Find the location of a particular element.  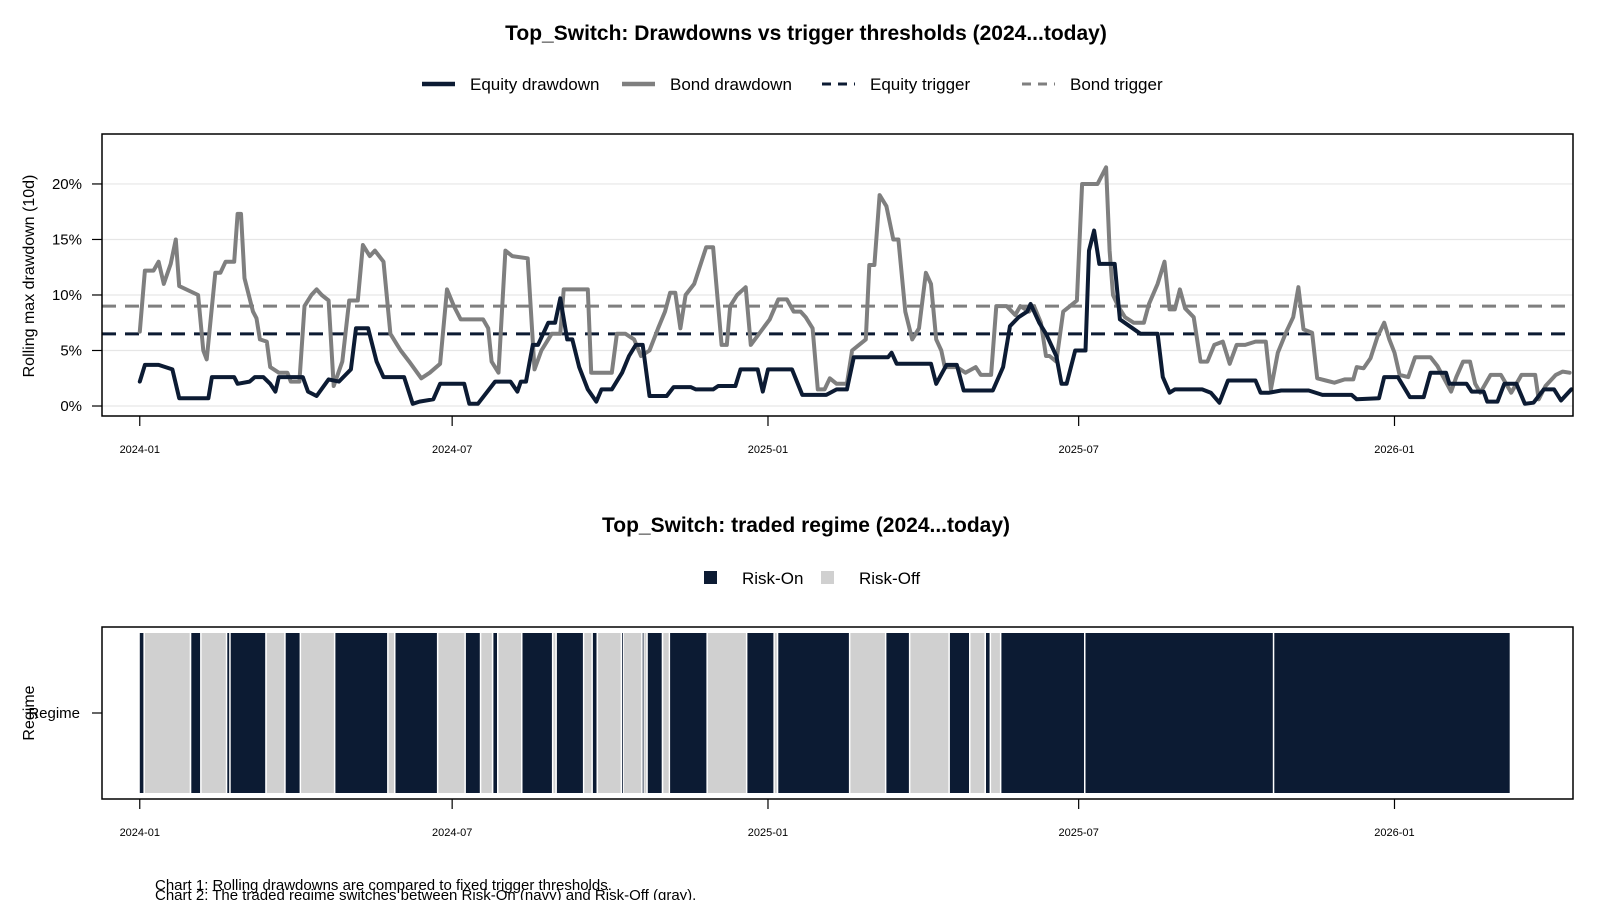

legend-swatch-risk-on is located at coordinates (710, 577).